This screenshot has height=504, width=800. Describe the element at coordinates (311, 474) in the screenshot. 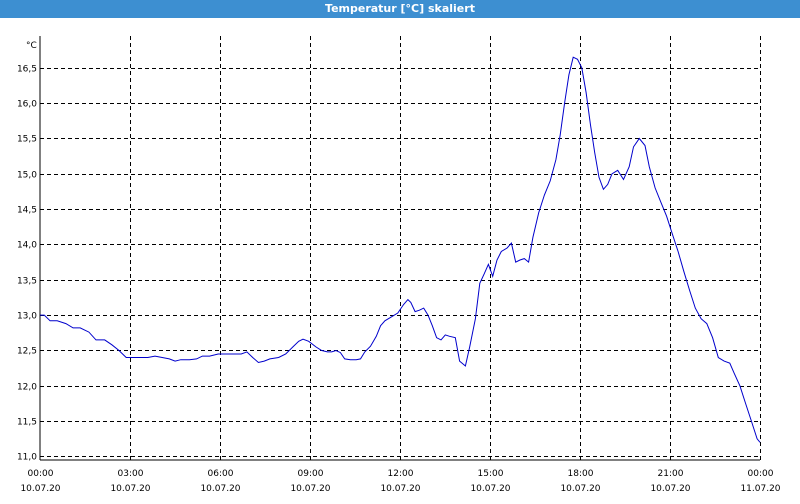

I see `x-tick-time-label: 09:00` at that location.